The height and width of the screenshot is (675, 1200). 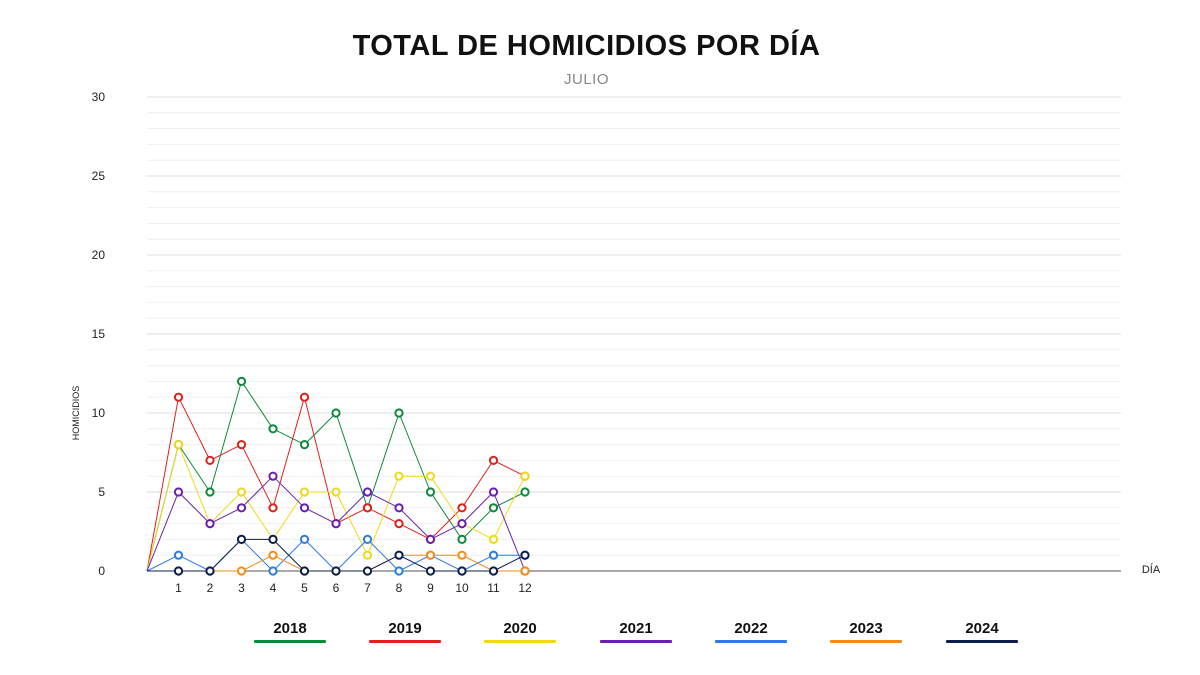 I want to click on x-tick-label: 12, so click(x=525, y=588).